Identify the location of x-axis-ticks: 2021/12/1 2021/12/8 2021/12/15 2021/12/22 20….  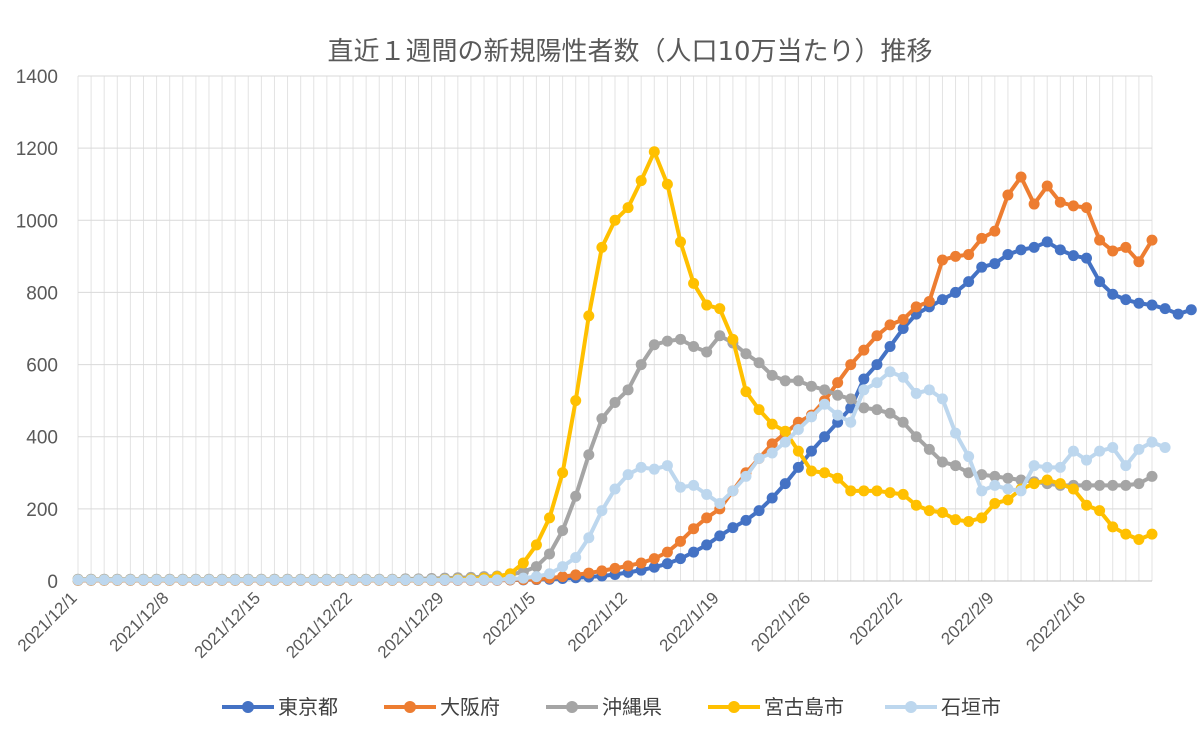
(551, 625).